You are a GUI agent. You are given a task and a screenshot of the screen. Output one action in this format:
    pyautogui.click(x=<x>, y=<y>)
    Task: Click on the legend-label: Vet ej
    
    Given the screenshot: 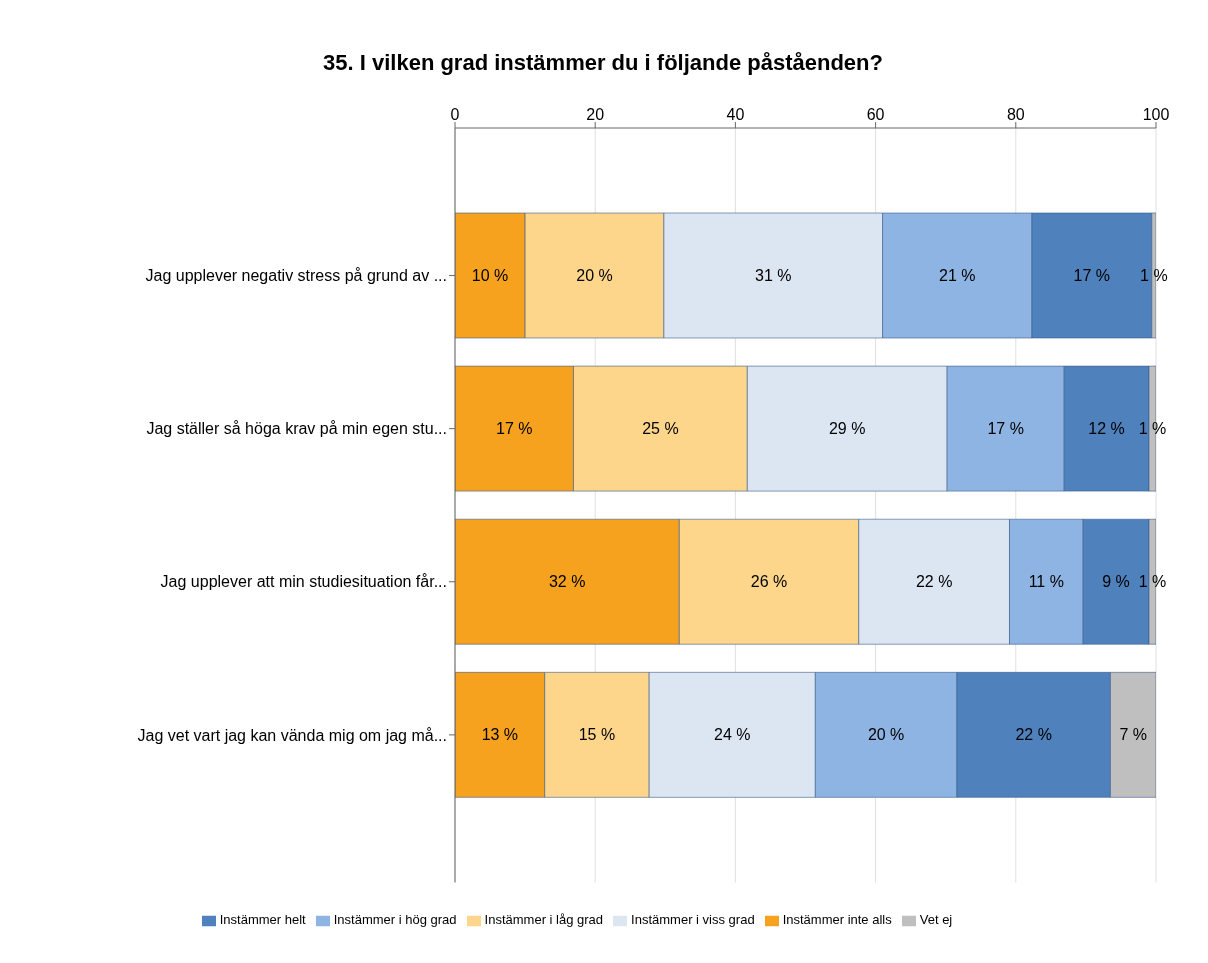 What is the action you would take?
    pyautogui.click(x=936, y=920)
    